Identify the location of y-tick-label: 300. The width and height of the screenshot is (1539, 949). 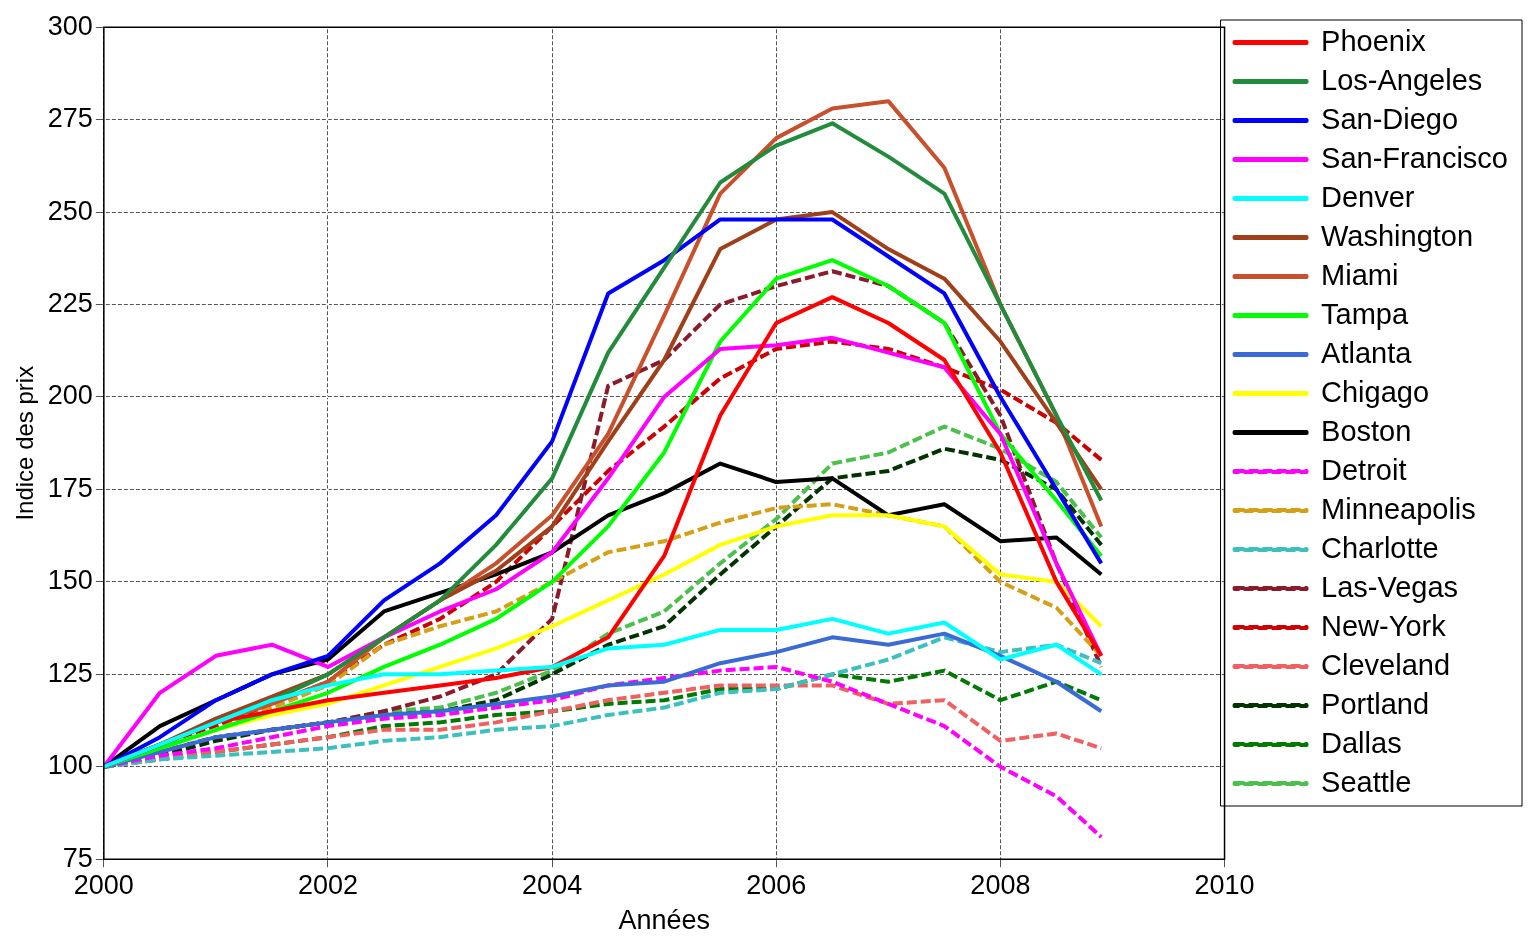
(70, 25).